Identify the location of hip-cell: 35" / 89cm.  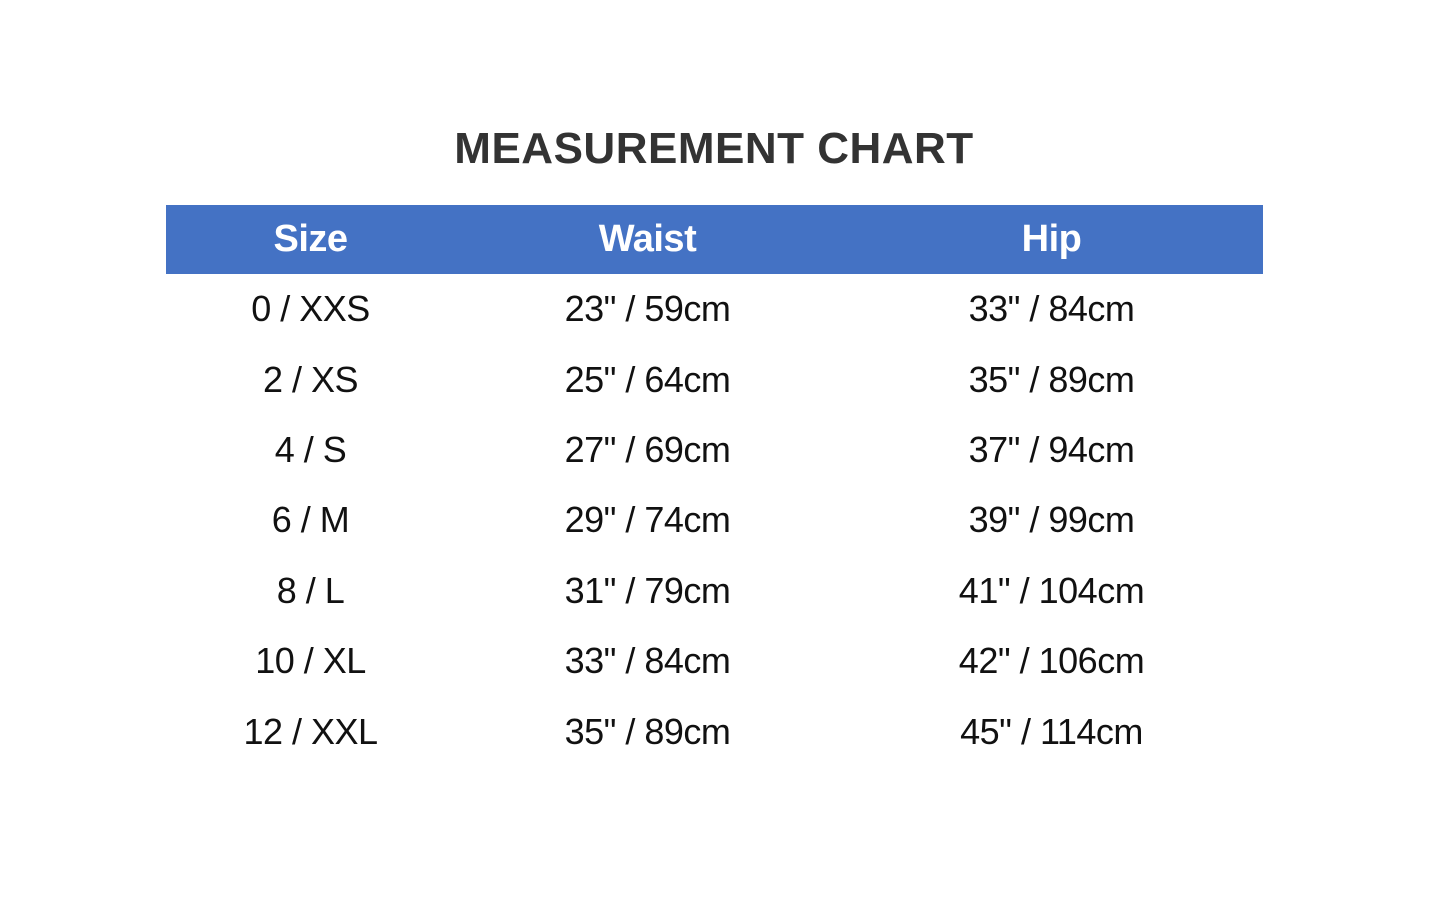
(1051, 379).